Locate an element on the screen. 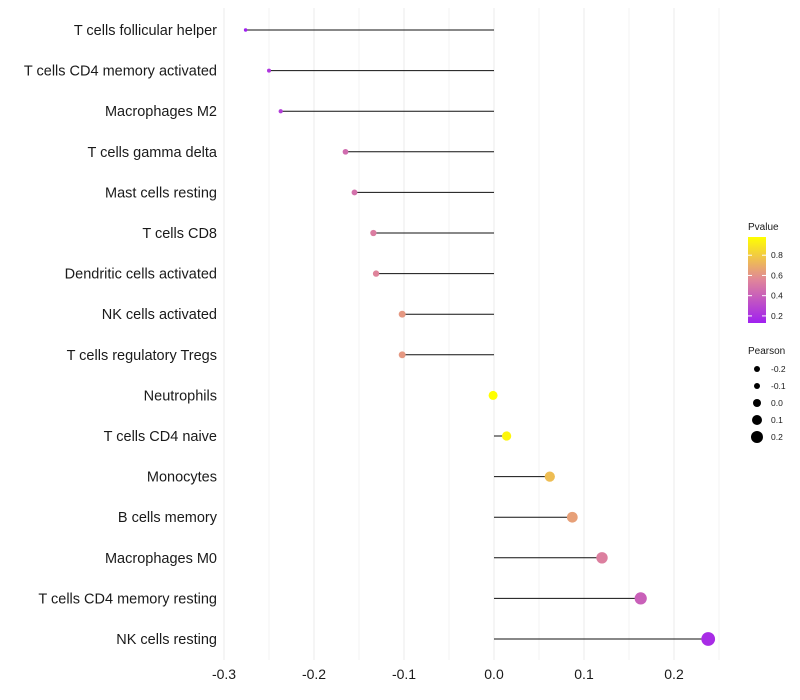  category-label: T cells CD4 memory activated is located at coordinates (120, 72).